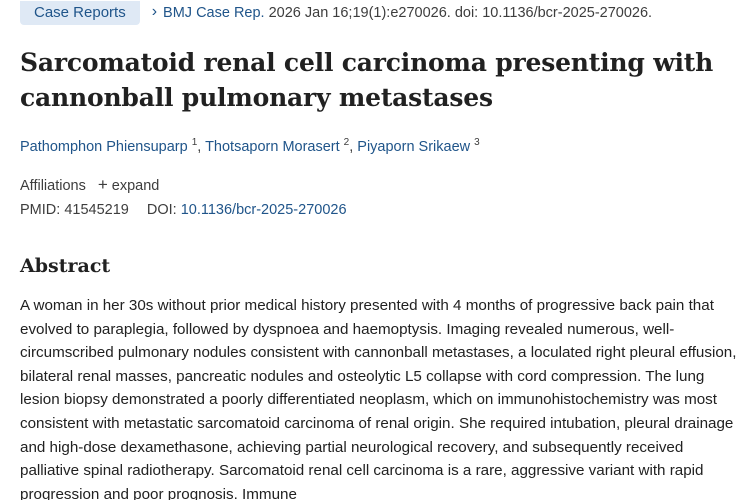 Image resolution: width=750 pixels, height=500 pixels. I want to click on expand-label: expand, so click(135, 186).